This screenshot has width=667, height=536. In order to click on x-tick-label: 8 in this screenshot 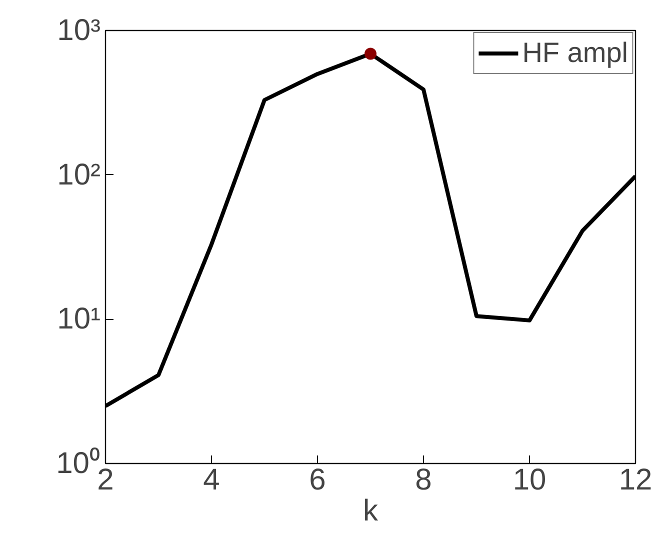, I will do `click(423, 480)`.